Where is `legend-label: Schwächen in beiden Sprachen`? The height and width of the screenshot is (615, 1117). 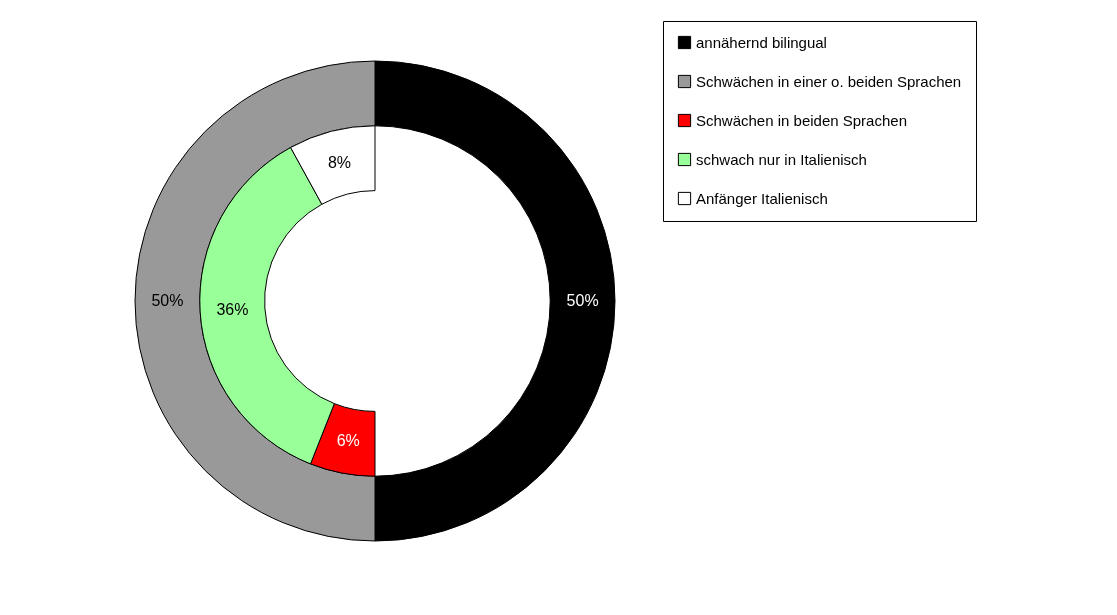 legend-label: Schwächen in beiden Sprachen is located at coordinates (801, 120).